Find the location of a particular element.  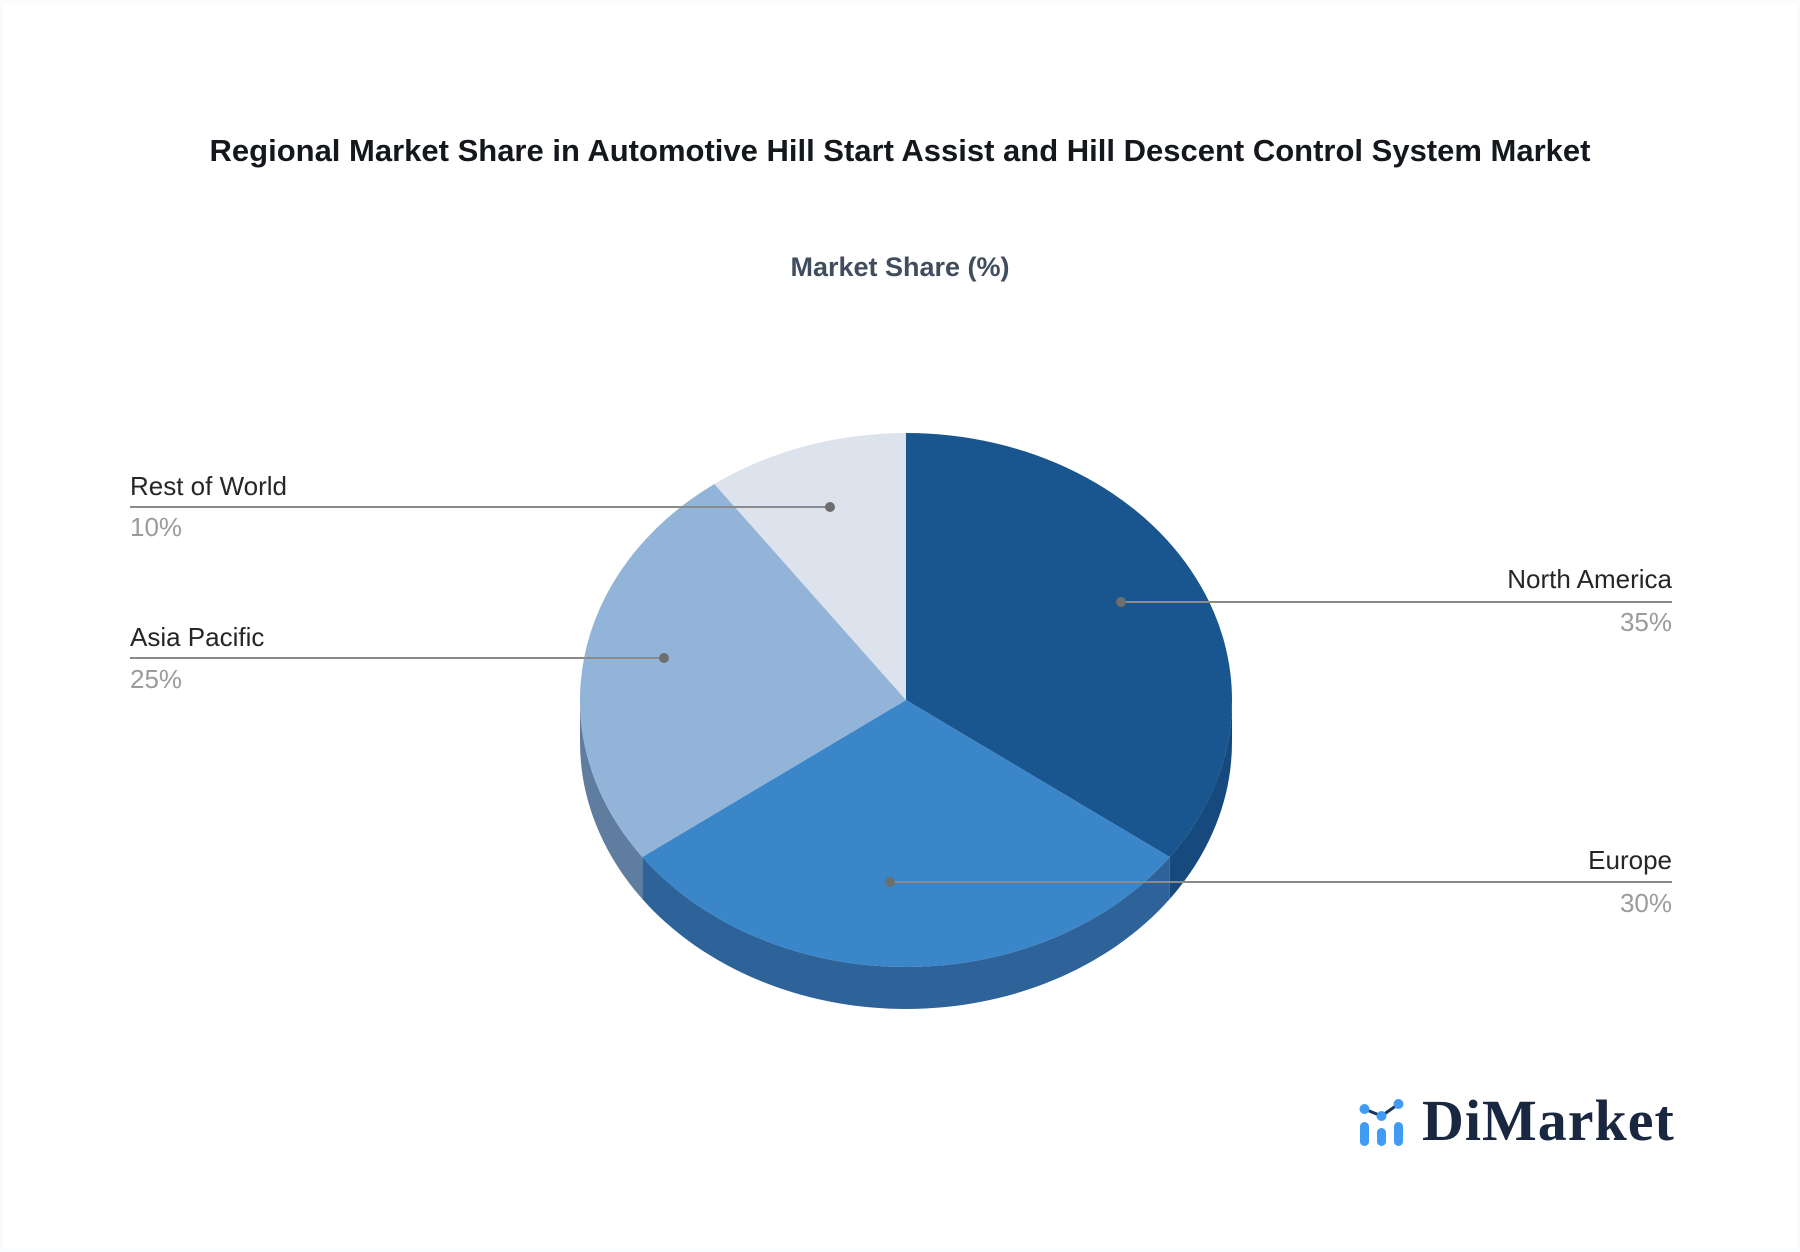

slice-label-rest-of-world: Rest of World is located at coordinates (209, 486).